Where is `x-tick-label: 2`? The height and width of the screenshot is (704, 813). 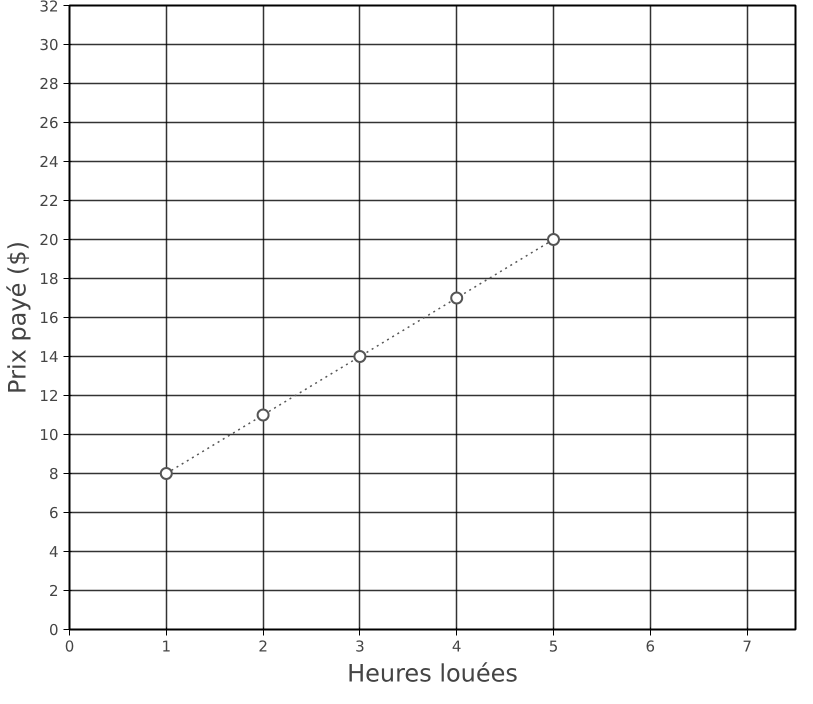
x-tick-label: 2 is located at coordinates (263, 647).